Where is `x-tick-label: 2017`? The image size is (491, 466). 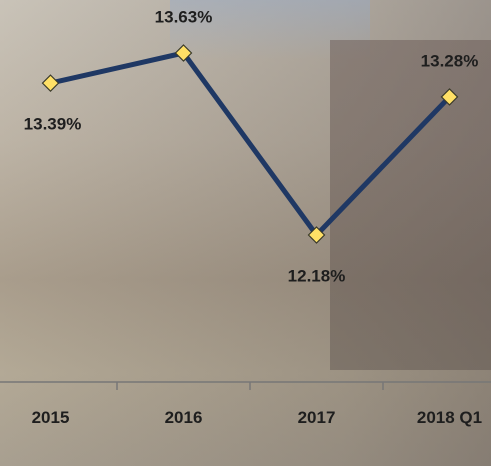 x-tick-label: 2017 is located at coordinates (316, 417).